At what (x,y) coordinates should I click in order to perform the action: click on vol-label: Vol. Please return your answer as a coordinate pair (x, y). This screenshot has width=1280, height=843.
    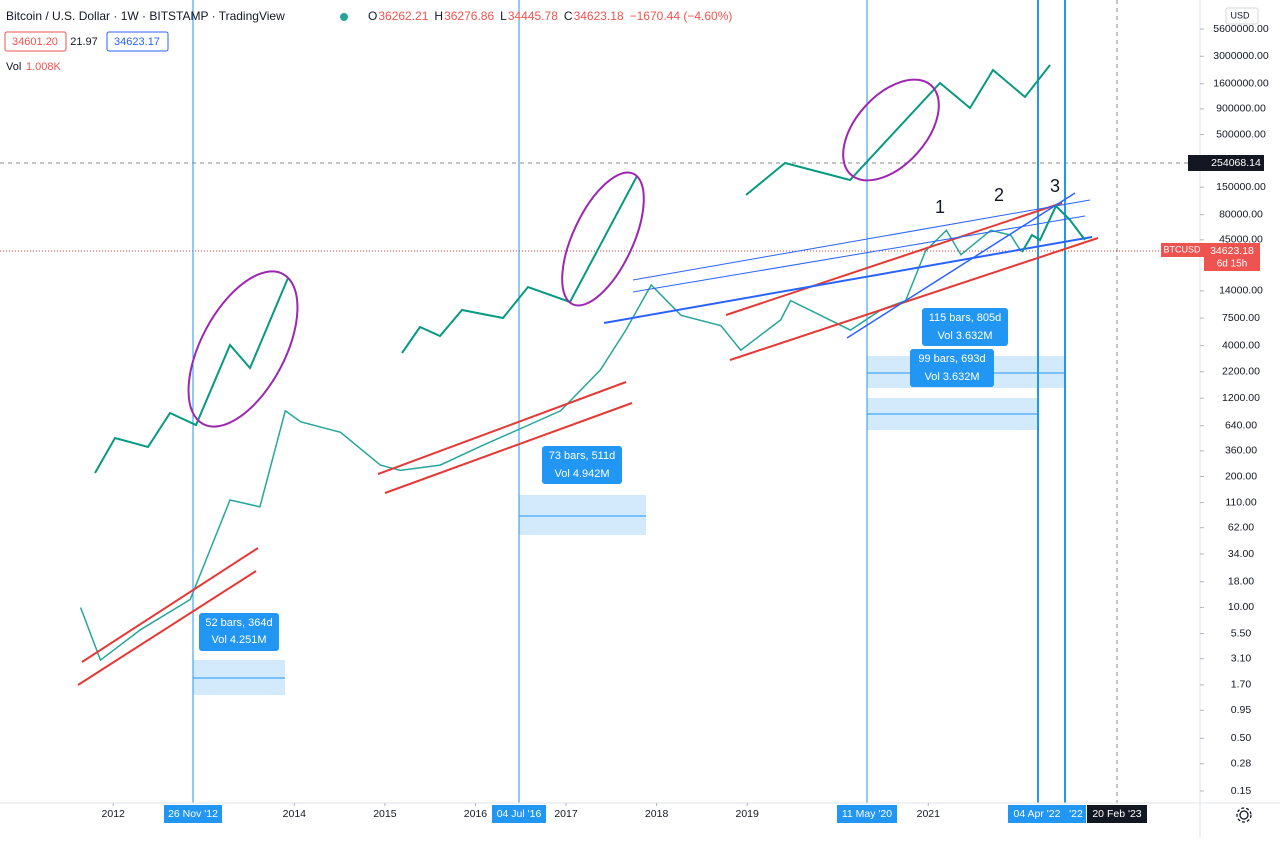
    Looking at the image, I should click on (13, 67).